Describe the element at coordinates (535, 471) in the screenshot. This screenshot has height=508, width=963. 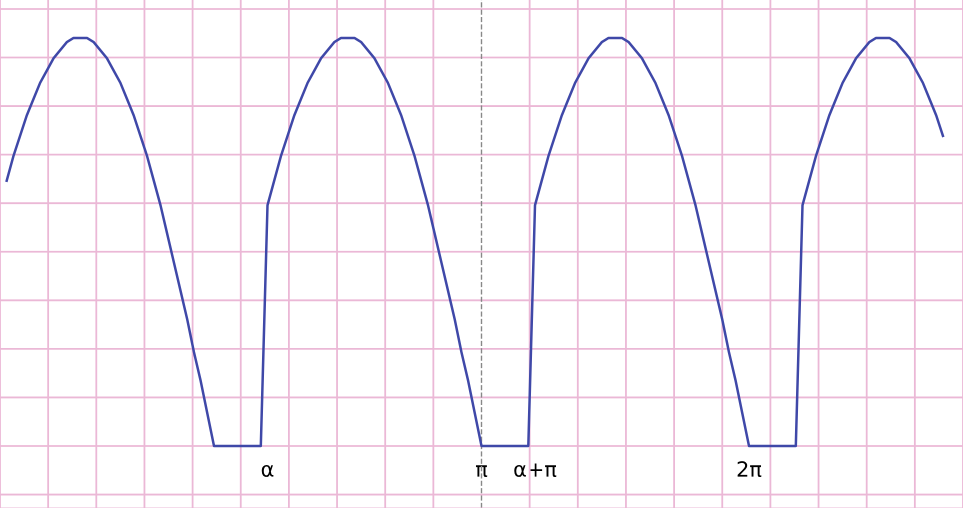
I see `x-tick-label: α+π` at that location.